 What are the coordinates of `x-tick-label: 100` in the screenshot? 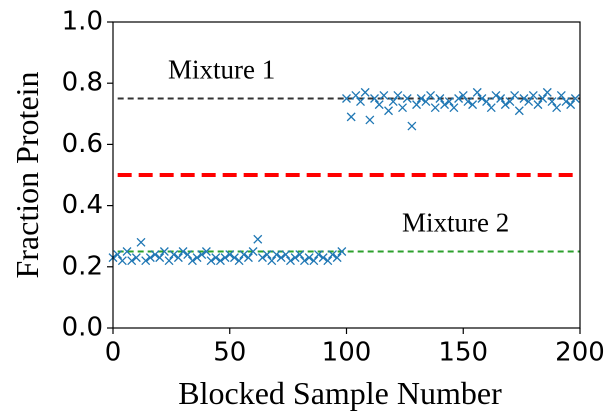 It's located at (347, 353).